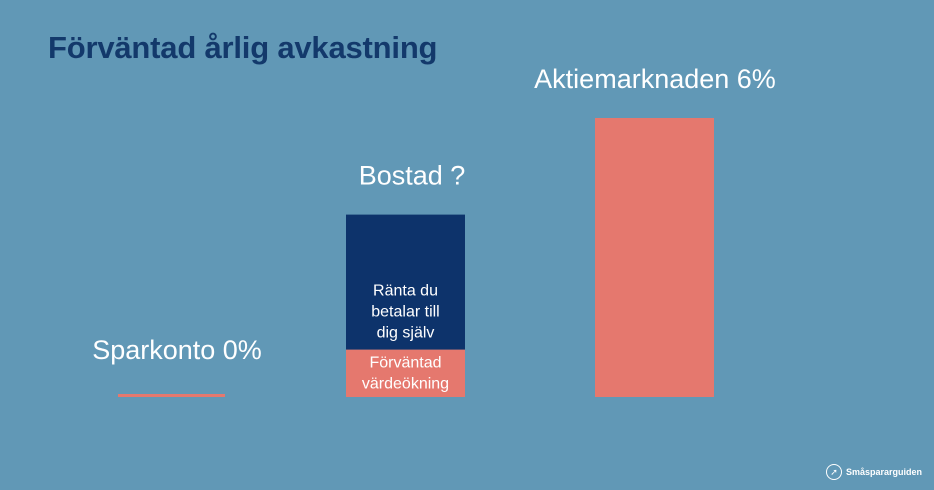 Image resolution: width=934 pixels, height=490 pixels. Describe the element at coordinates (171, 395) in the screenshot. I see `bar-sparkonto` at that location.